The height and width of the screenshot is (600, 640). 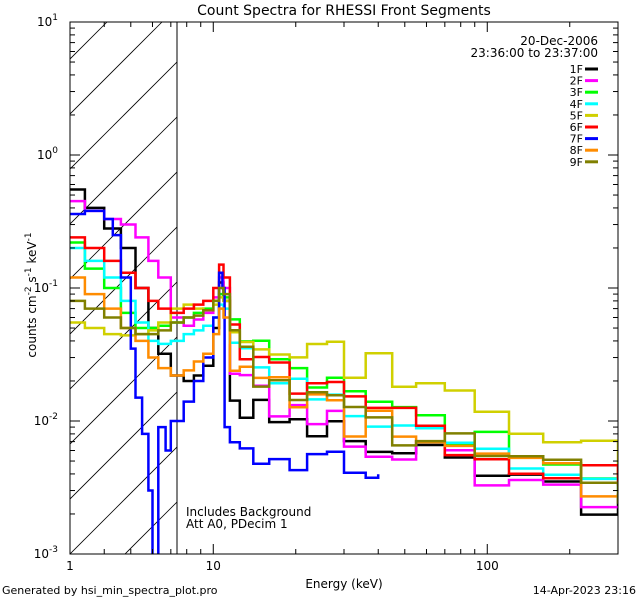 What do you see at coordinates (213, 566) in the screenshot?
I see `x-tick-label: 10` at bounding box center [213, 566].